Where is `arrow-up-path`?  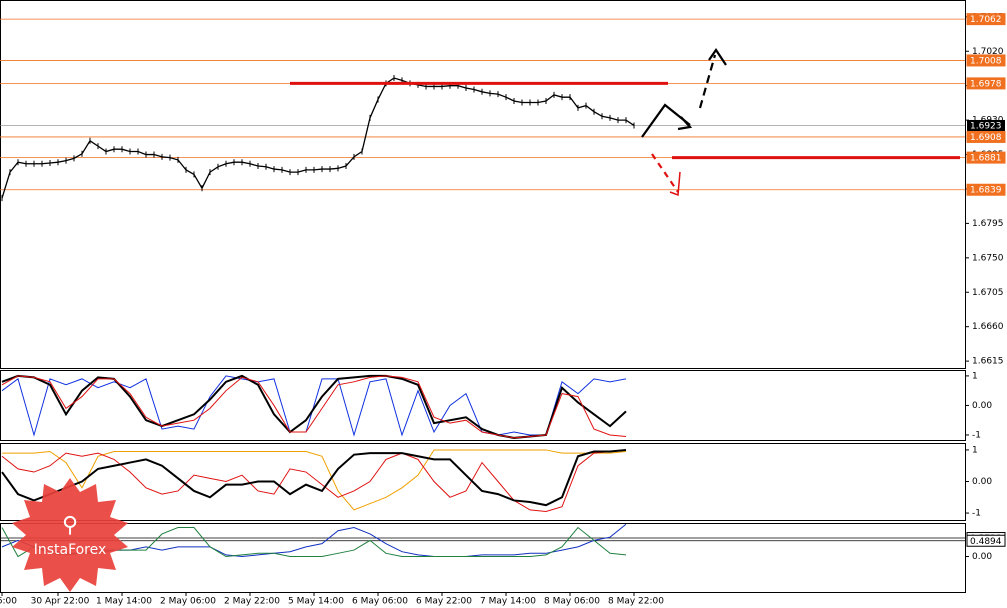
arrow-up-path is located at coordinates (666, 120).